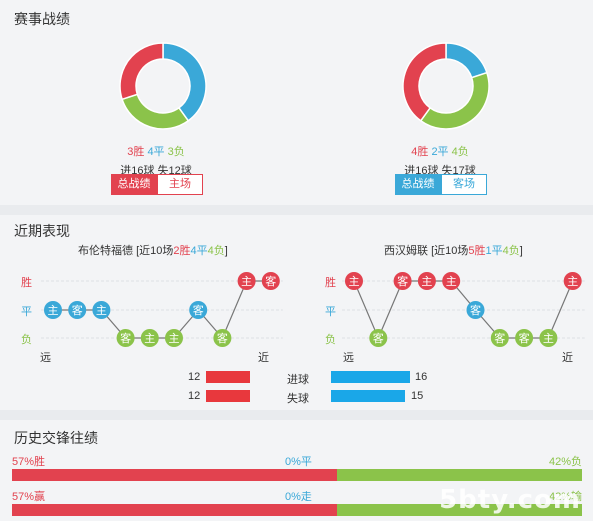  What do you see at coordinates (298, 462) in the screenshot?
I see `history-draw-label: 0%平` at bounding box center [298, 462].